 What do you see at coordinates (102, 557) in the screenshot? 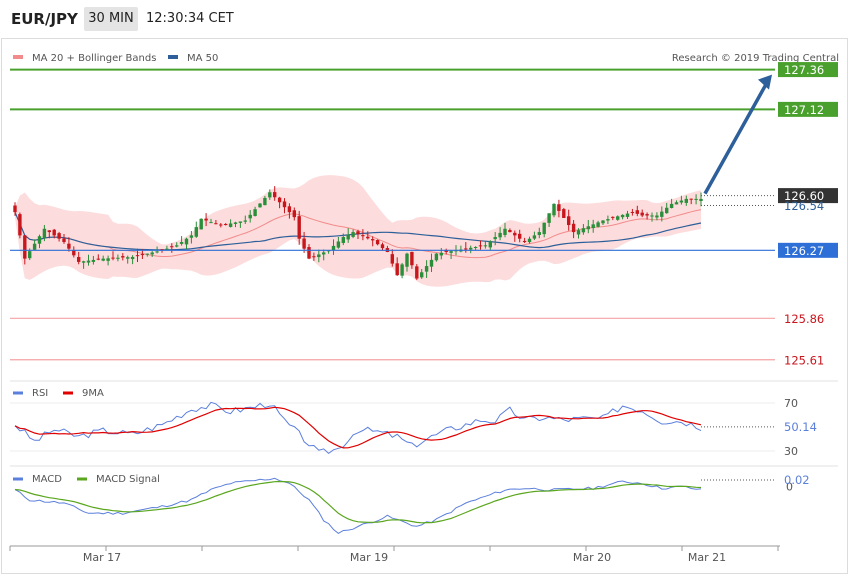
I see `x-label-mar17: Mar 17` at bounding box center [102, 557].